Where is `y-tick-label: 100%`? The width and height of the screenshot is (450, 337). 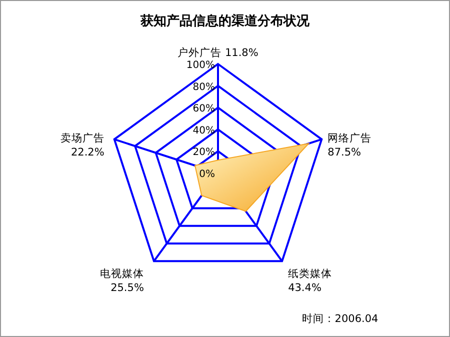 y-tick-label: 100% is located at coordinates (200, 65).